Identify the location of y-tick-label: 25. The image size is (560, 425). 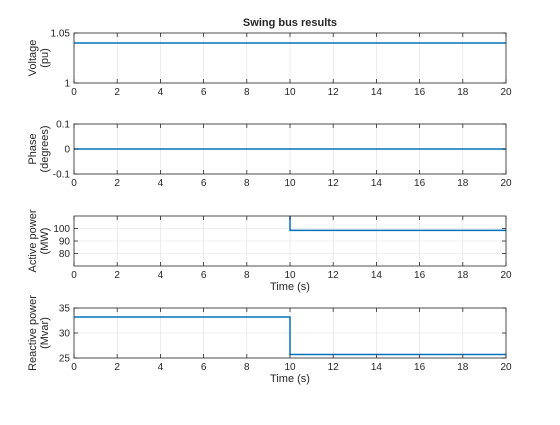
(65, 359).